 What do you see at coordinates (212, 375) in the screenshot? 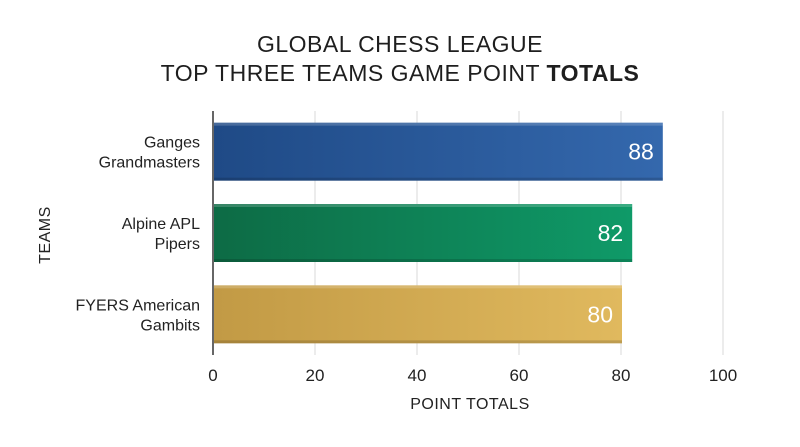
I see `x-tick-label: 0` at bounding box center [212, 375].